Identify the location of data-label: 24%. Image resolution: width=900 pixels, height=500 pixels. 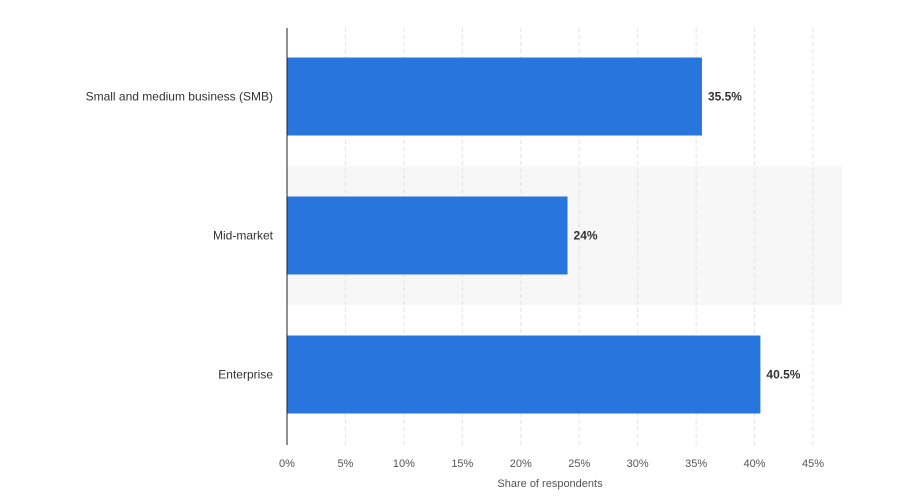
(586, 236).